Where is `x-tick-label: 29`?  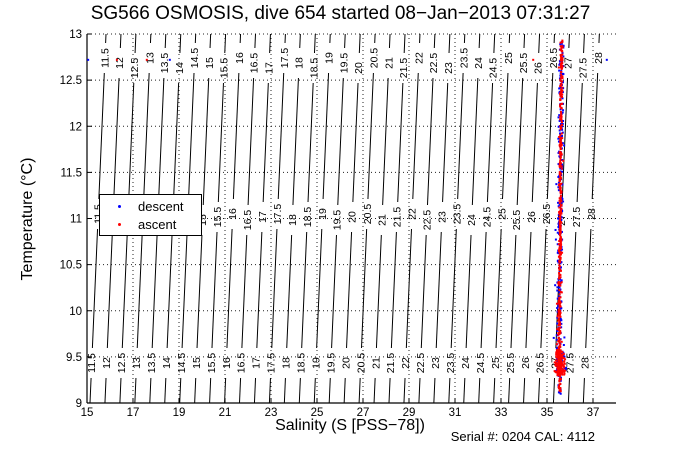
x-tick-label: 29 is located at coordinates (409, 413).